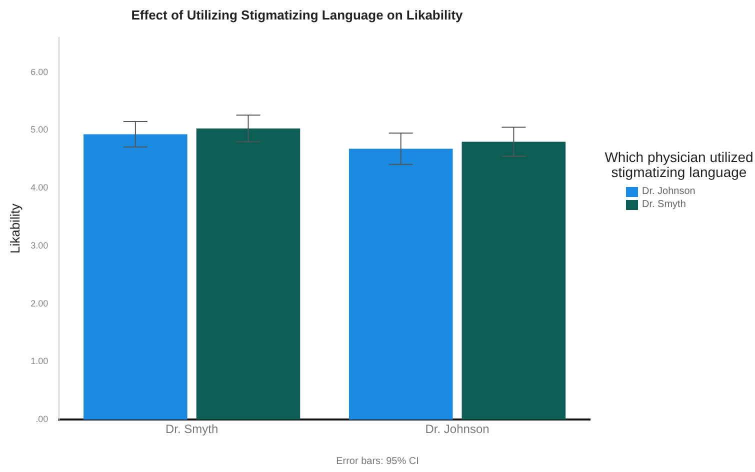  What do you see at coordinates (297, 14) in the screenshot?
I see `chart-title: Effect of Utilizing Stigmatizing Language on Likability` at bounding box center [297, 14].